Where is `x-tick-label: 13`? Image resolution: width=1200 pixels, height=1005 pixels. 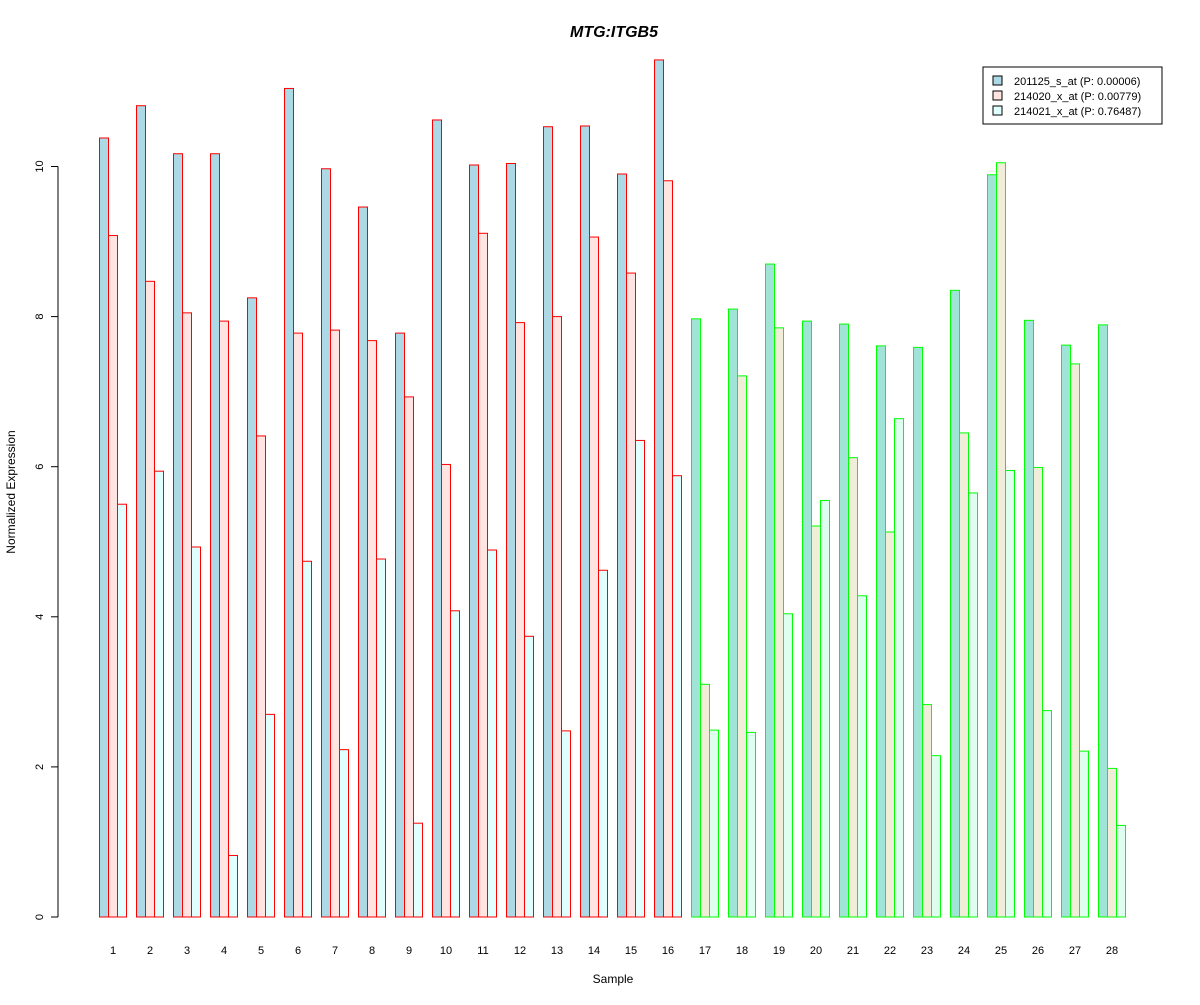 x-tick-label: 13 is located at coordinates (557, 951).